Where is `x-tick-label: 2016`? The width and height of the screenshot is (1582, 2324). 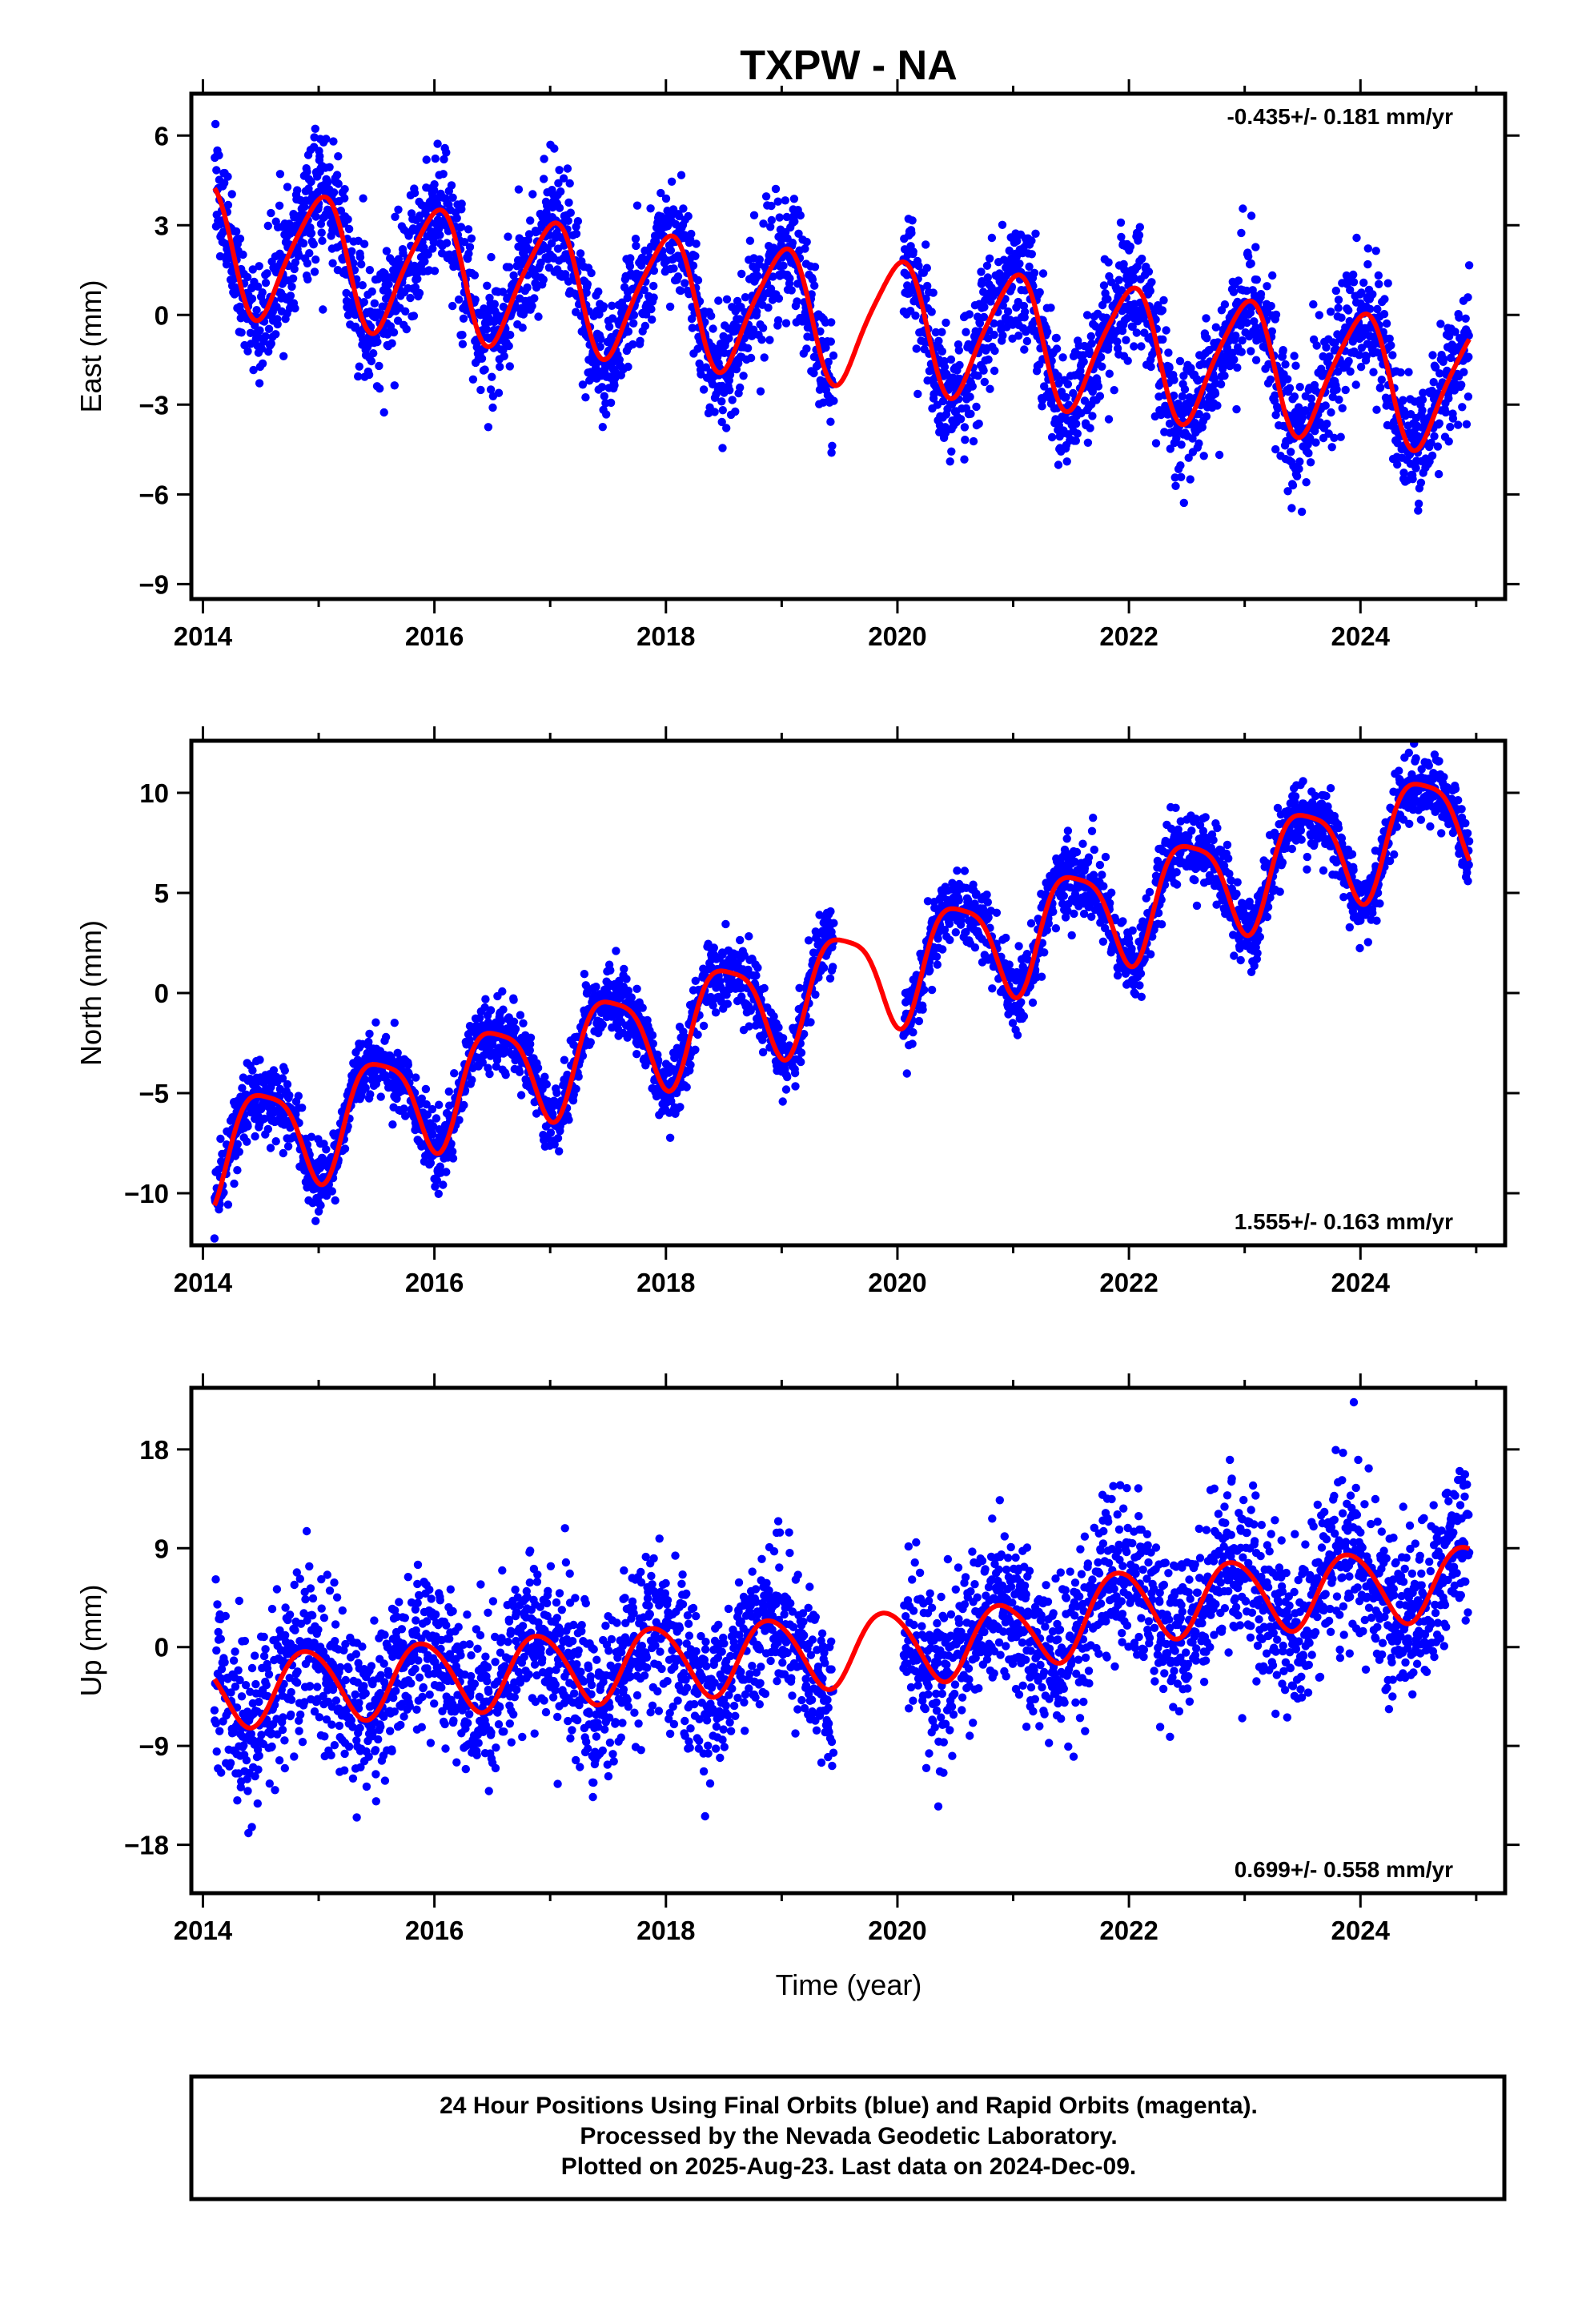 x-tick-label: 2016 is located at coordinates (434, 636).